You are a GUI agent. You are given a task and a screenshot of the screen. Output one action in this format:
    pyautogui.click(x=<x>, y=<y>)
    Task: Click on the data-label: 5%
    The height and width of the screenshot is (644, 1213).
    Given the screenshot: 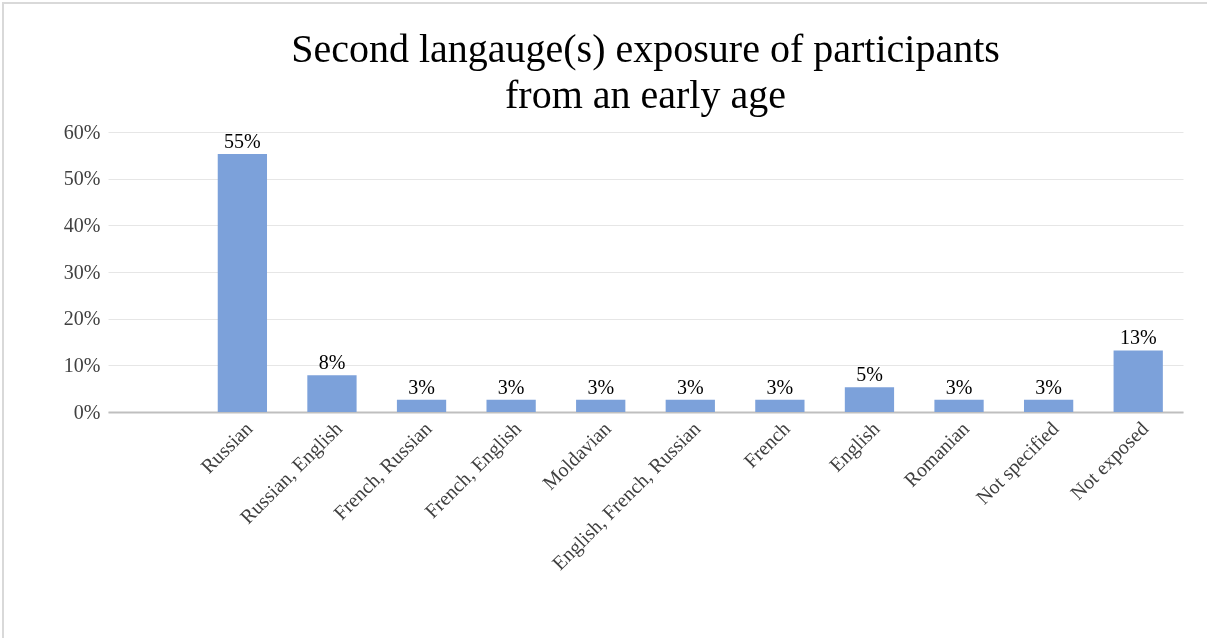 What is the action you would take?
    pyautogui.click(x=869, y=374)
    